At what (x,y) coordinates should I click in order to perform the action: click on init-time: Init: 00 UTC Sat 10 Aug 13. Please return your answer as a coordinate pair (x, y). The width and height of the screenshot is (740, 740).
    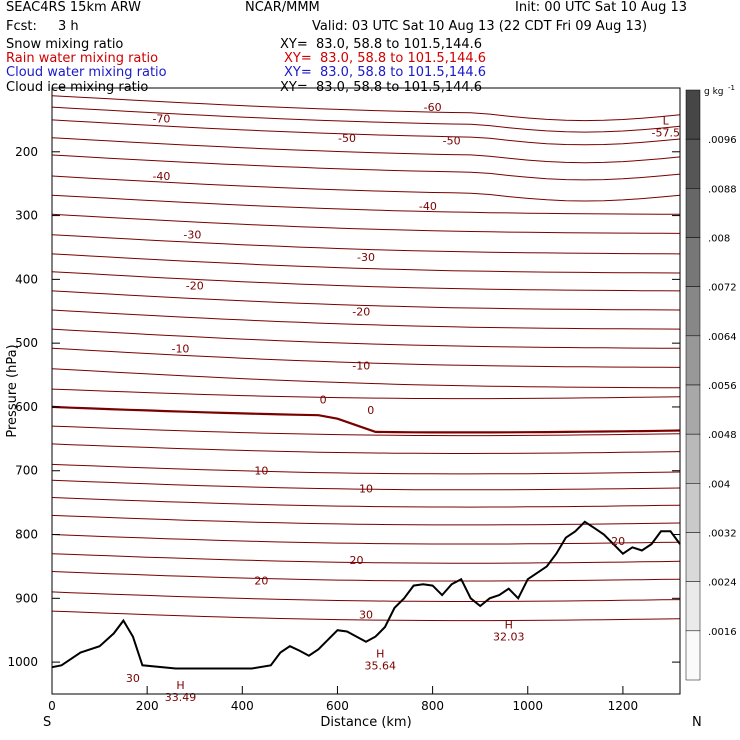
    Looking at the image, I should click on (601, 7).